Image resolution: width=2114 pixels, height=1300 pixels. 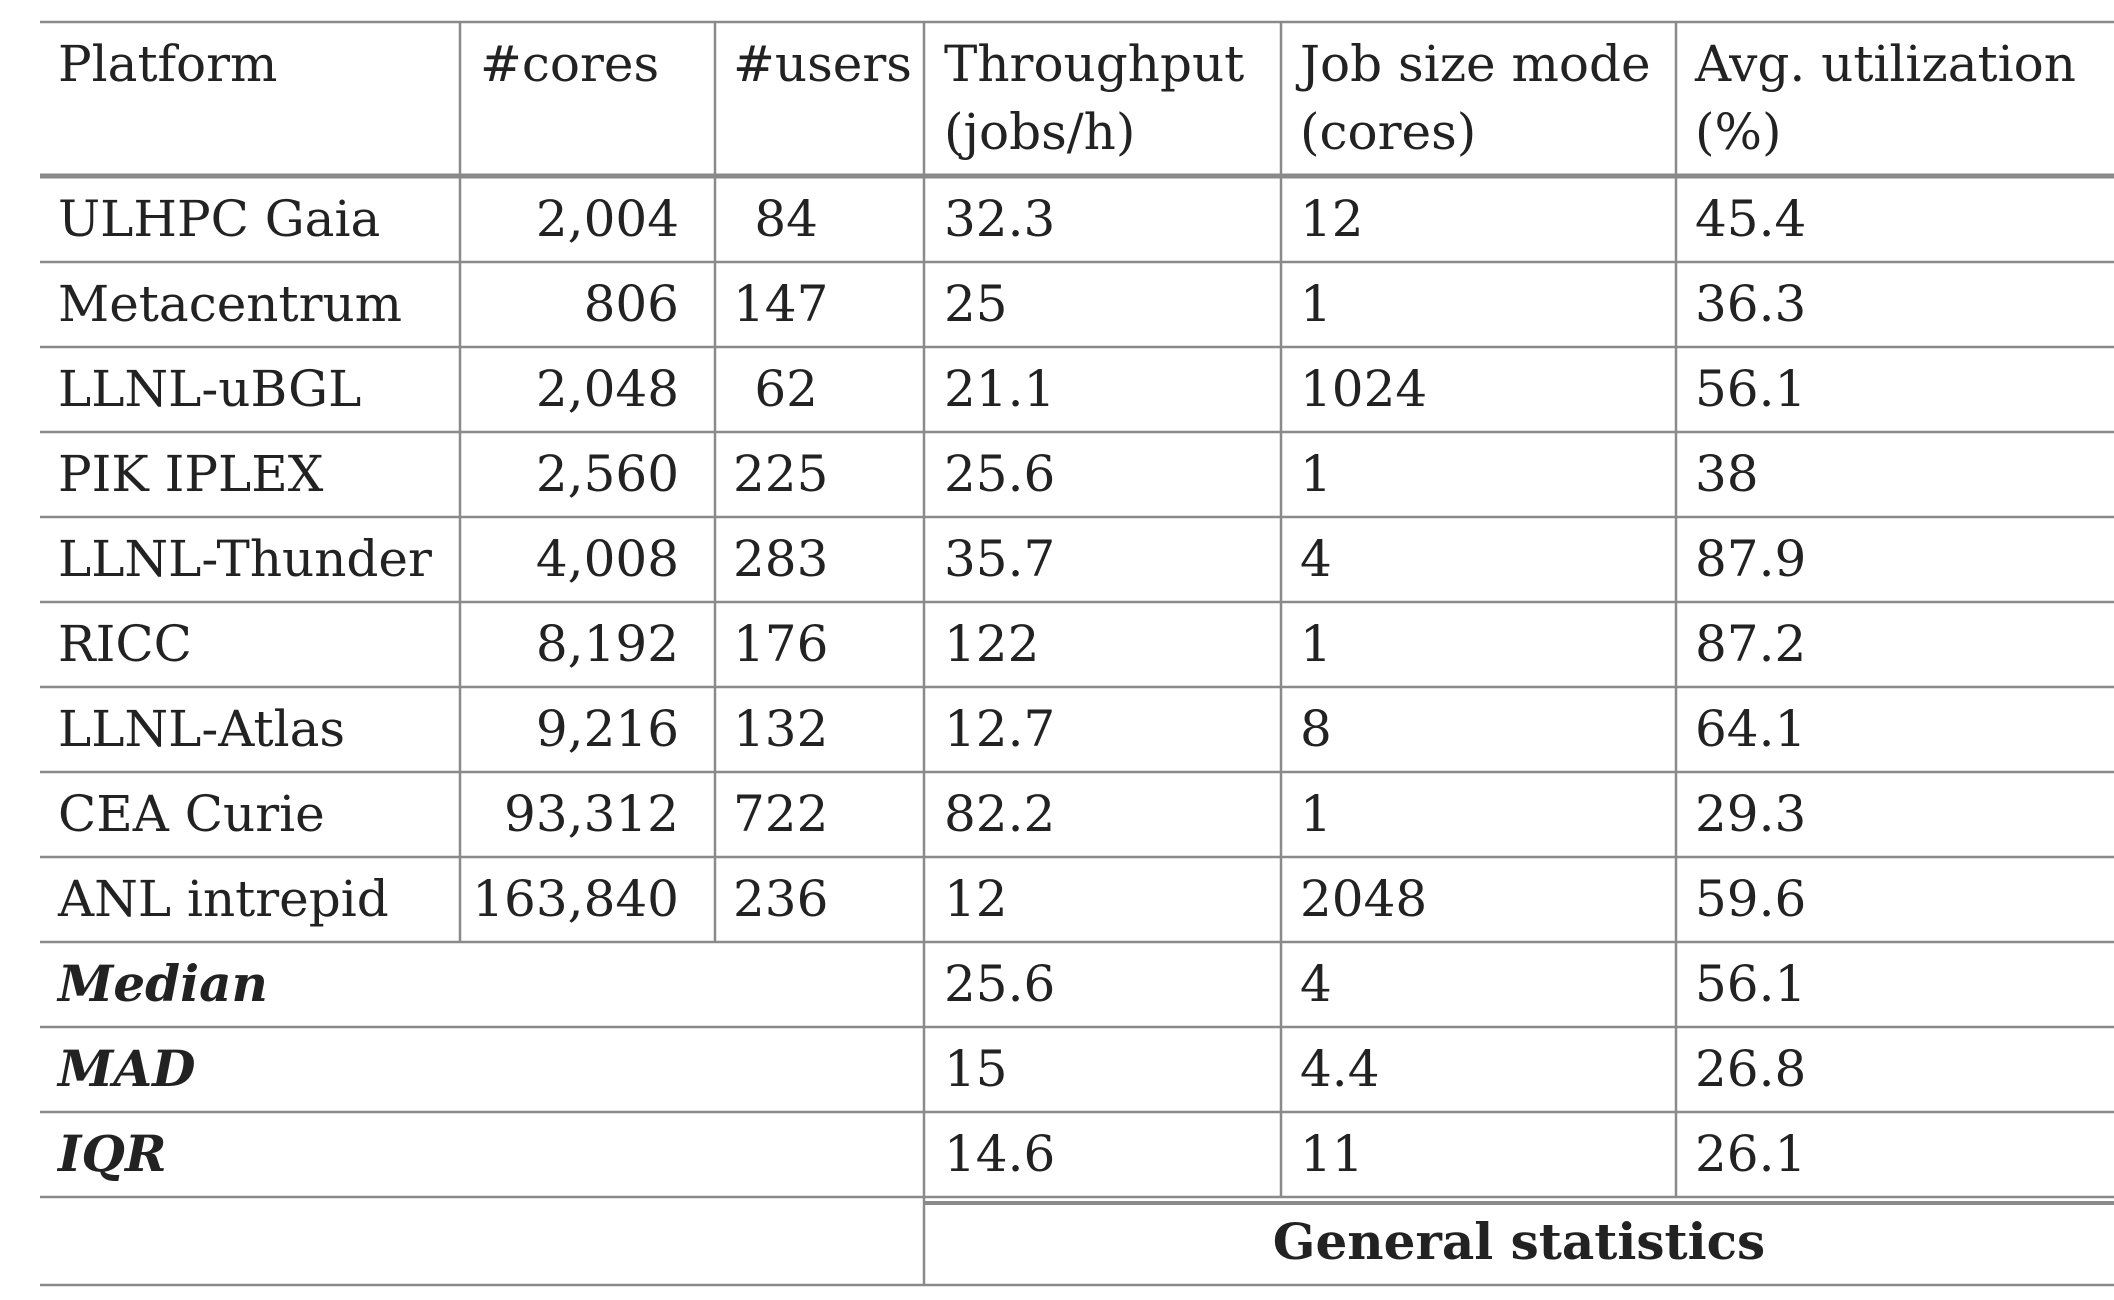 I want to click on cell-platform: LLNL-Atlas, so click(x=202, y=729).